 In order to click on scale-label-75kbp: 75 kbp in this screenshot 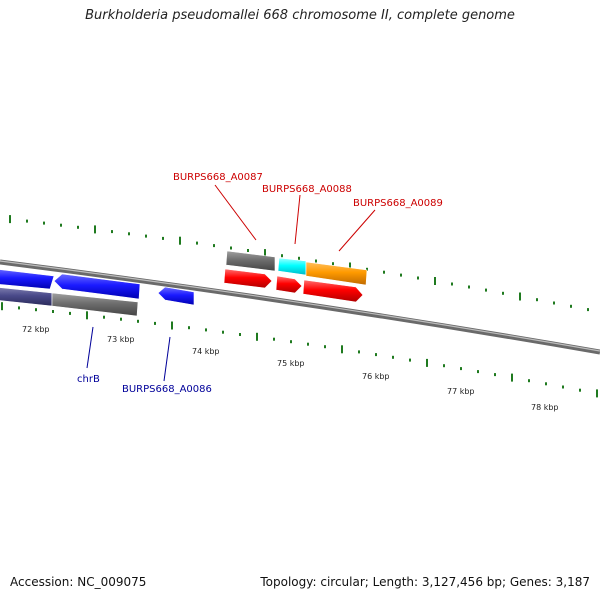, I will do `click(291, 363)`.